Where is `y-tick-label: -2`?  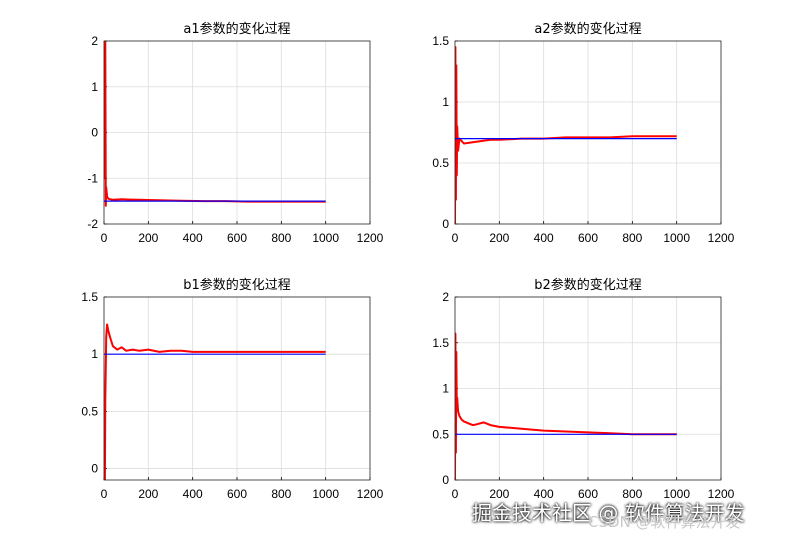
y-tick-label: -2 is located at coordinates (92, 224).